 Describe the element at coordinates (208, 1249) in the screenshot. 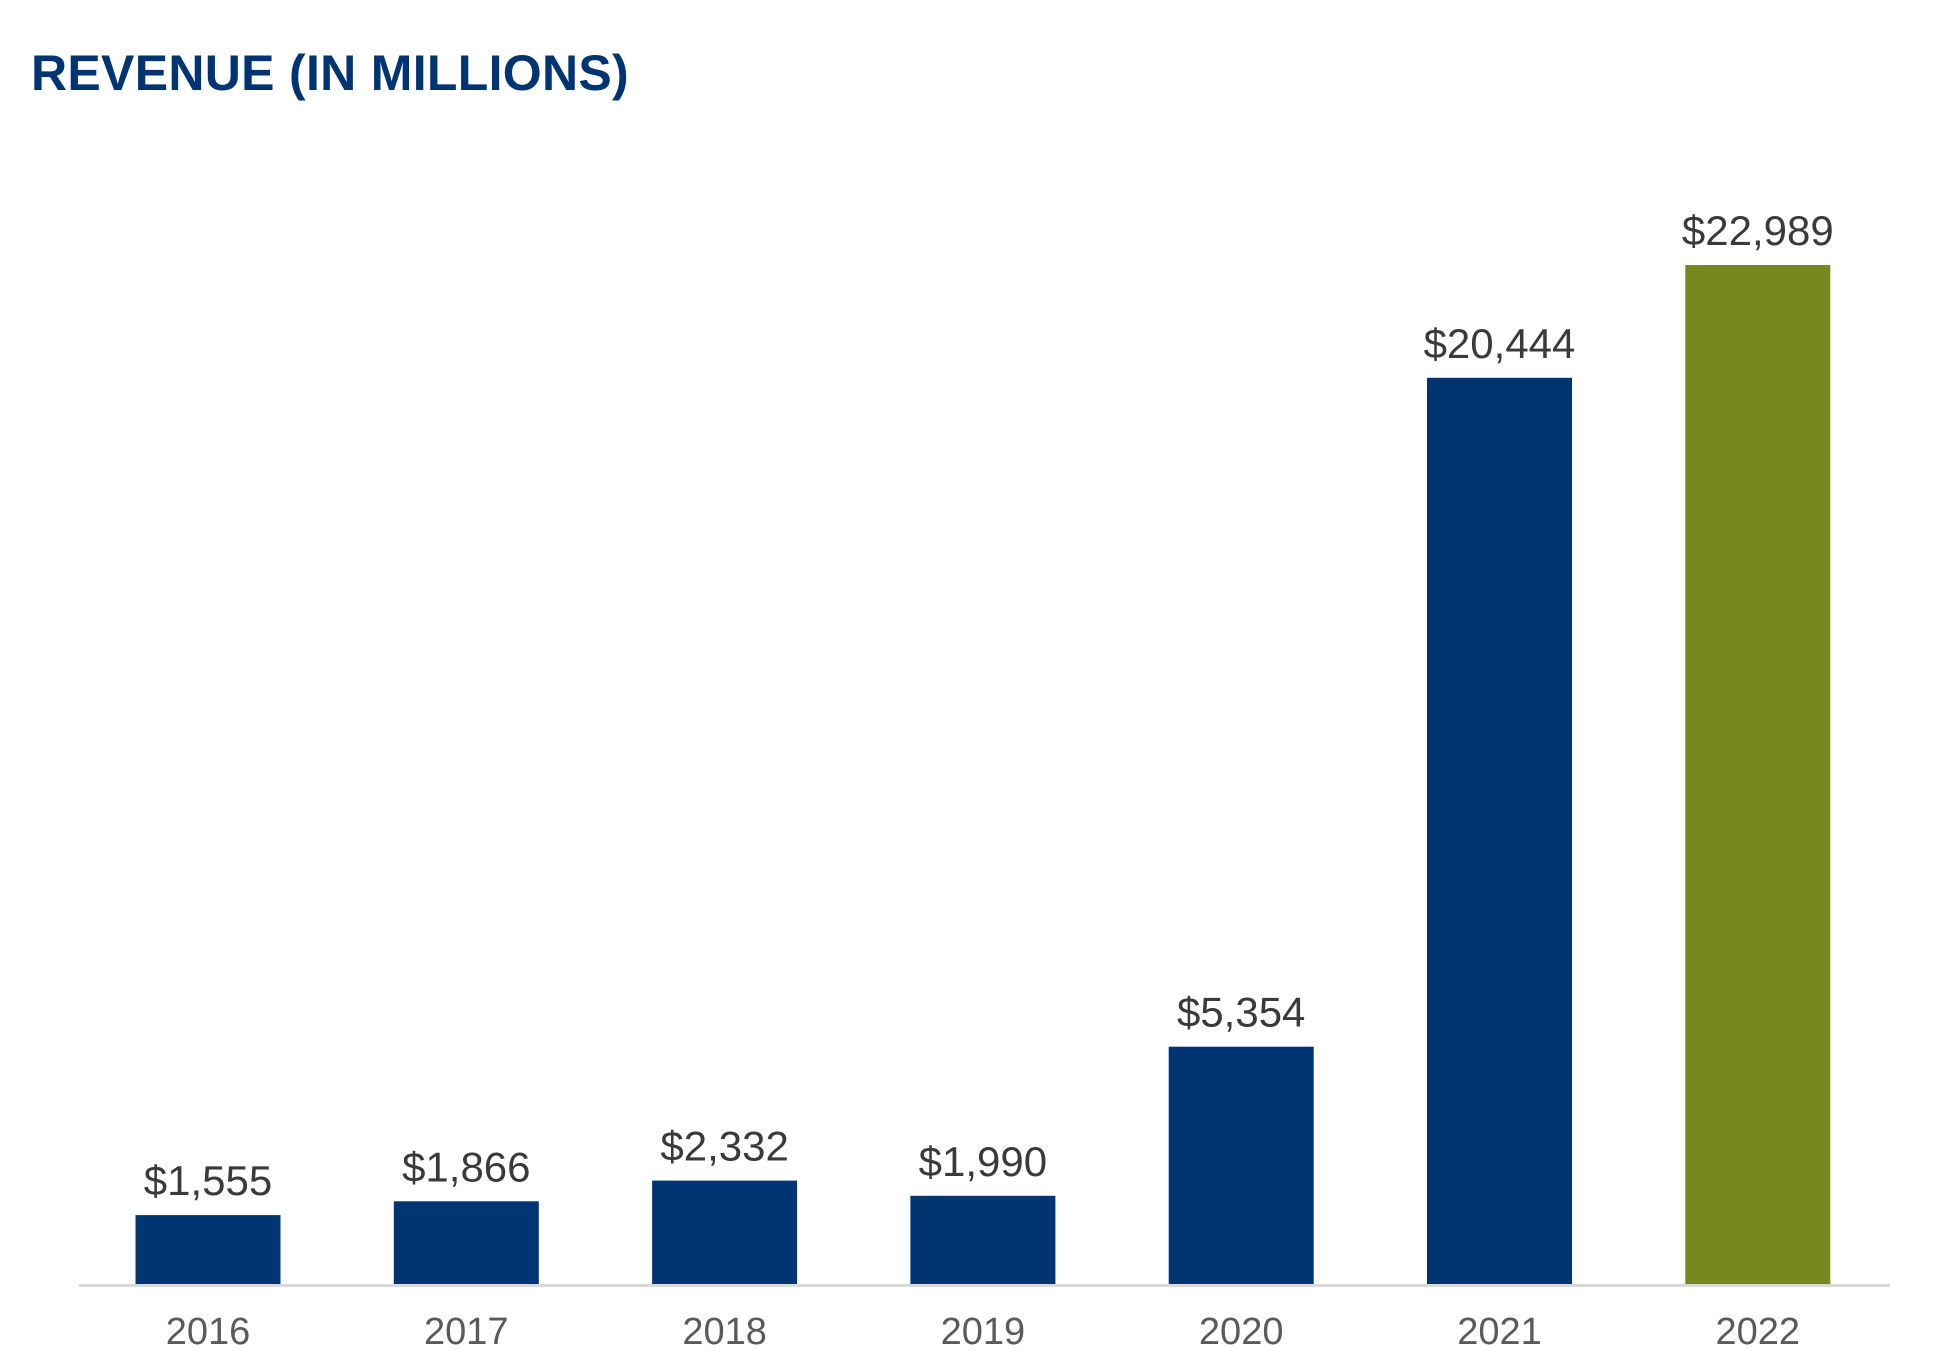

I see `bar-2016` at that location.